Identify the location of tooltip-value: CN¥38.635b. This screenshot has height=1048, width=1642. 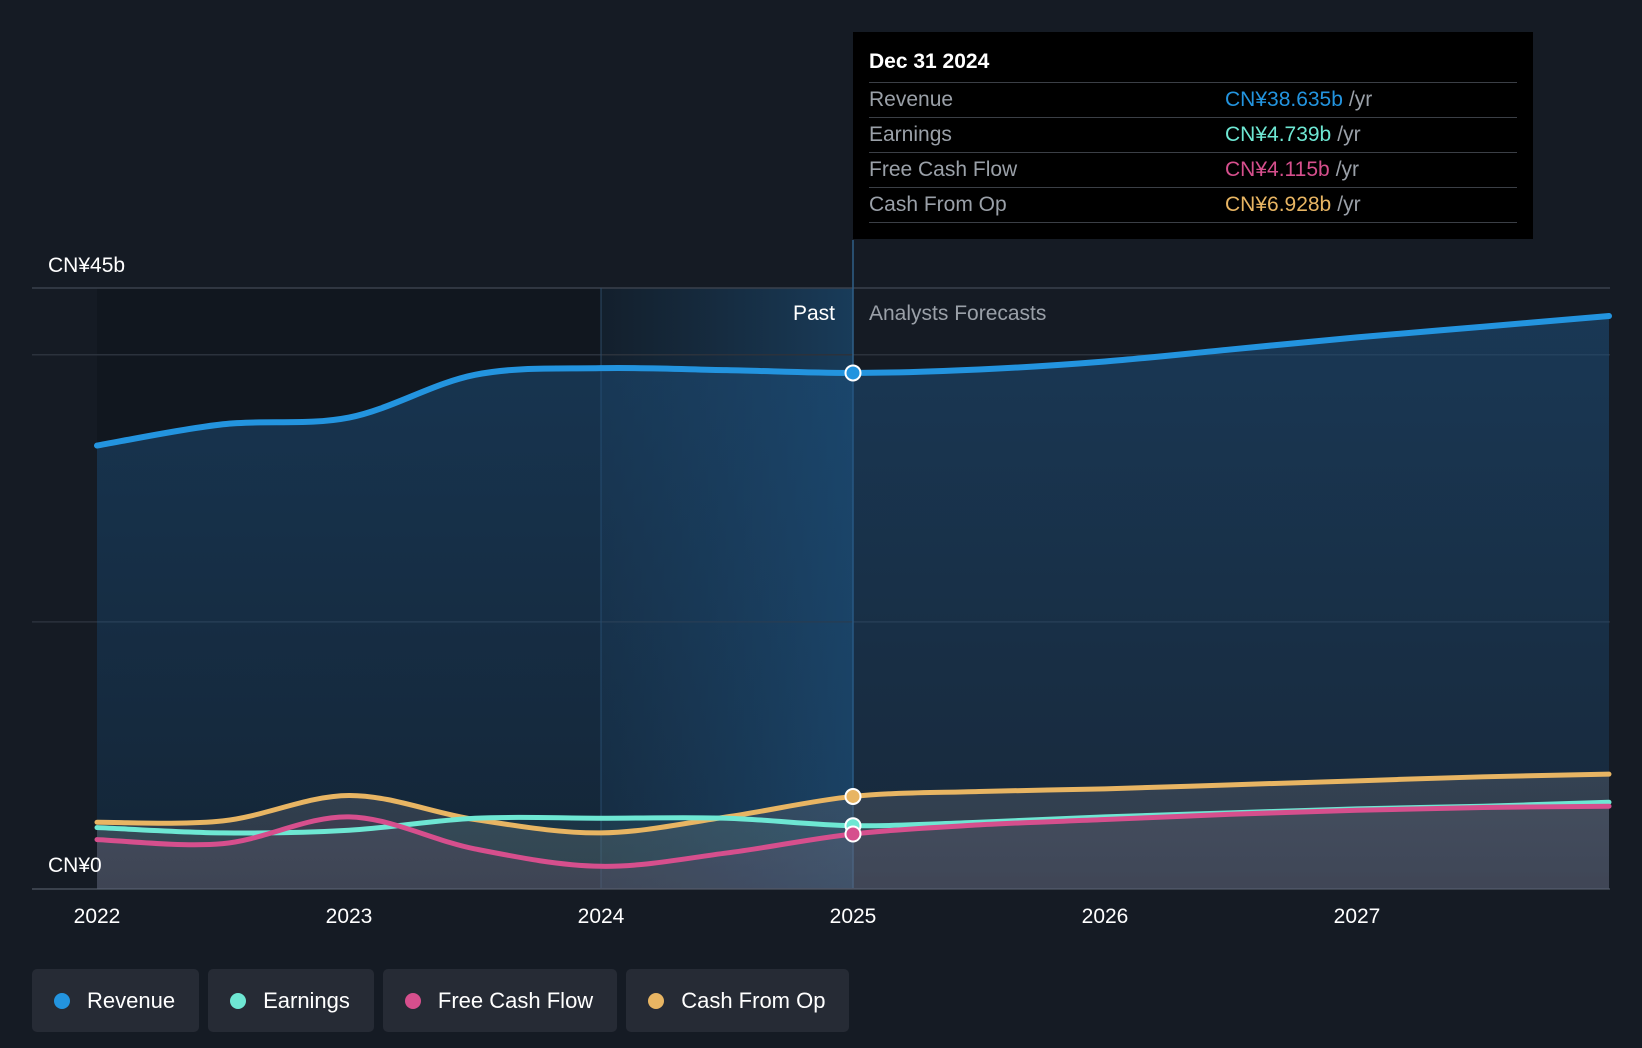
(1284, 99).